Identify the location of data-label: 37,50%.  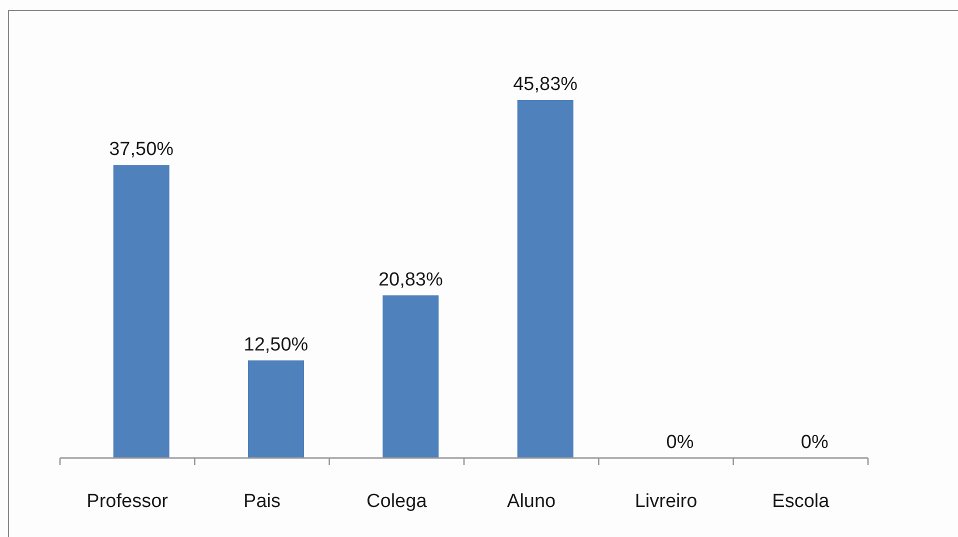
(141, 149).